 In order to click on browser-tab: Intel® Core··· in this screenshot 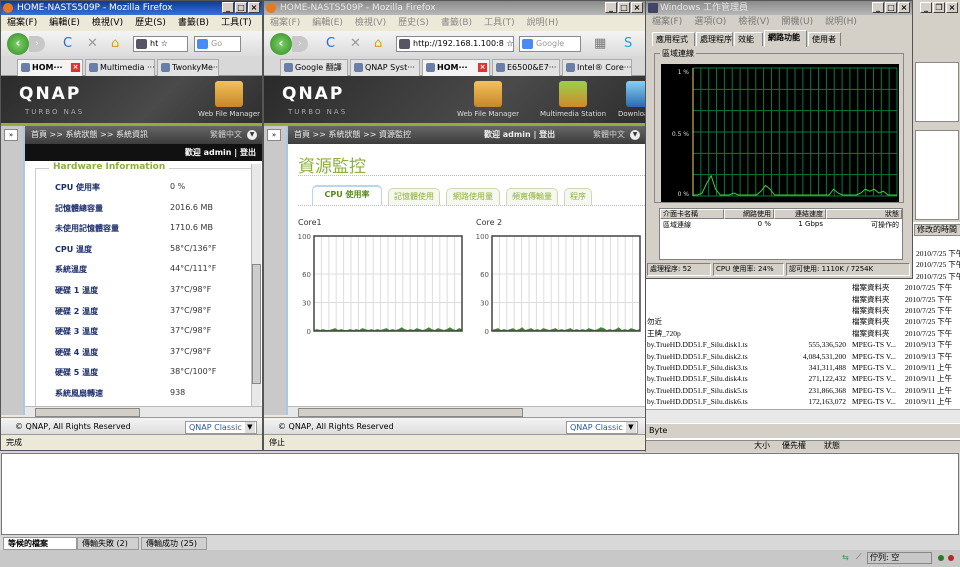, I will do `click(597, 67)`.